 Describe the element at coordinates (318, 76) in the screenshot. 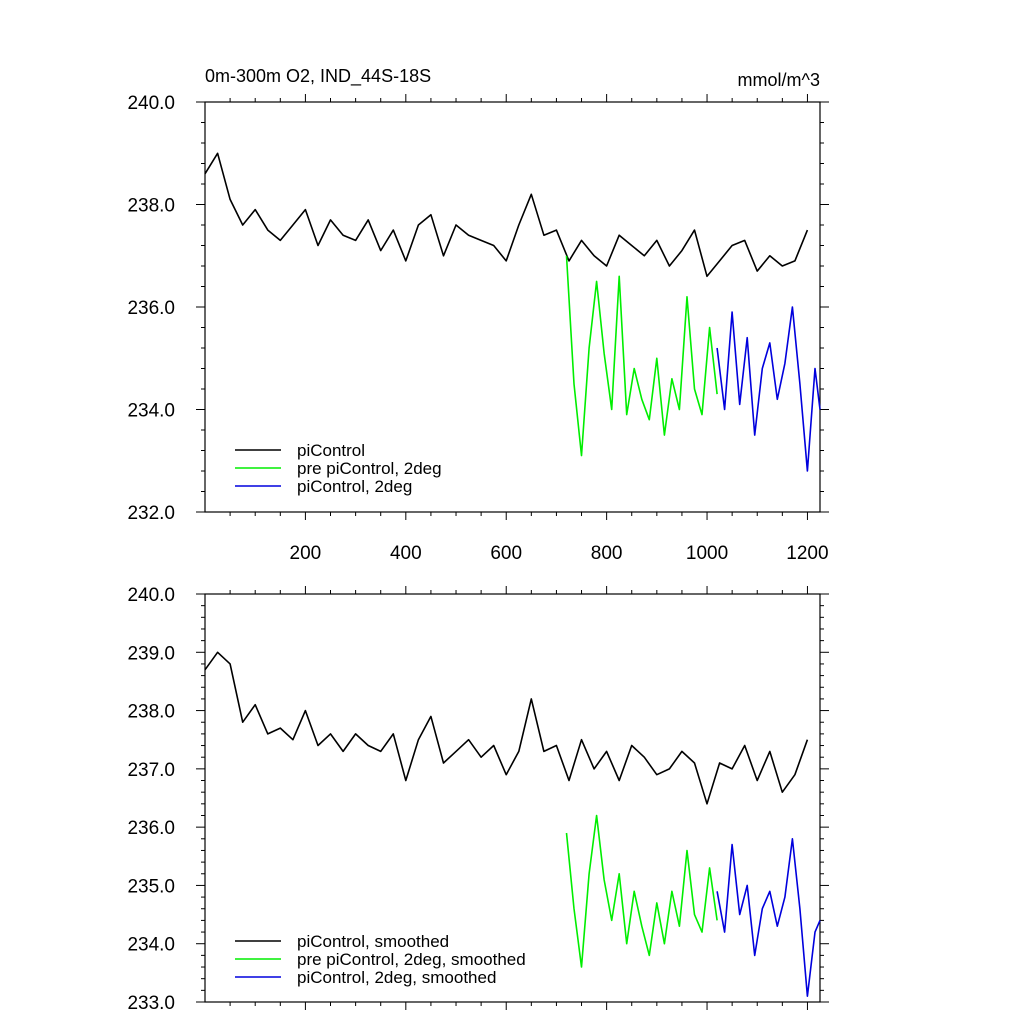

I see `chart-title: 0m-300m O2, IND_44S-18S` at that location.